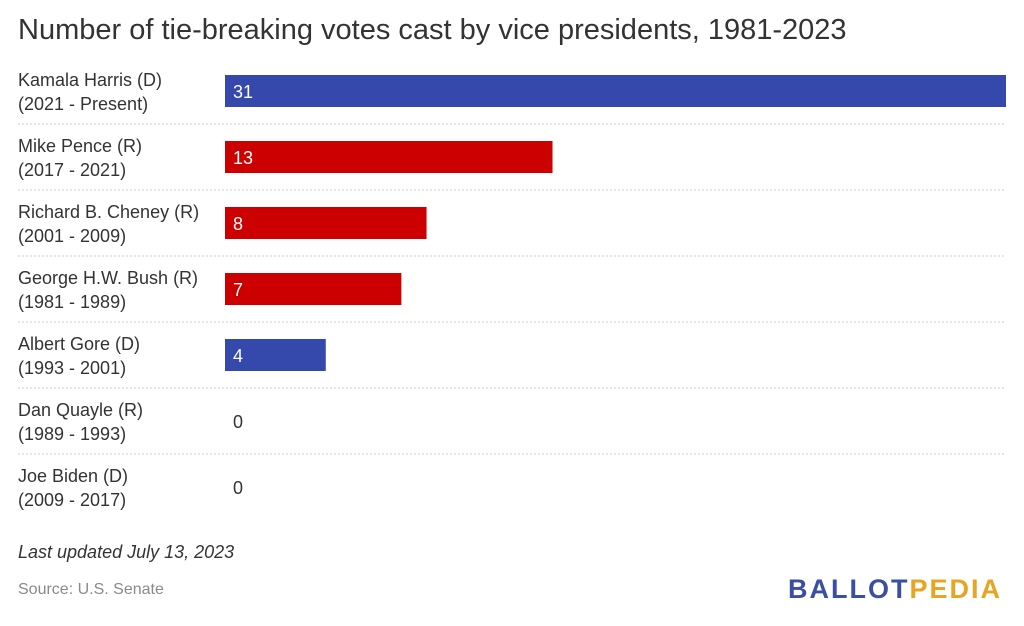 The width and height of the screenshot is (1024, 626). I want to click on category-label-term: (2017 - 2021), so click(72, 170).